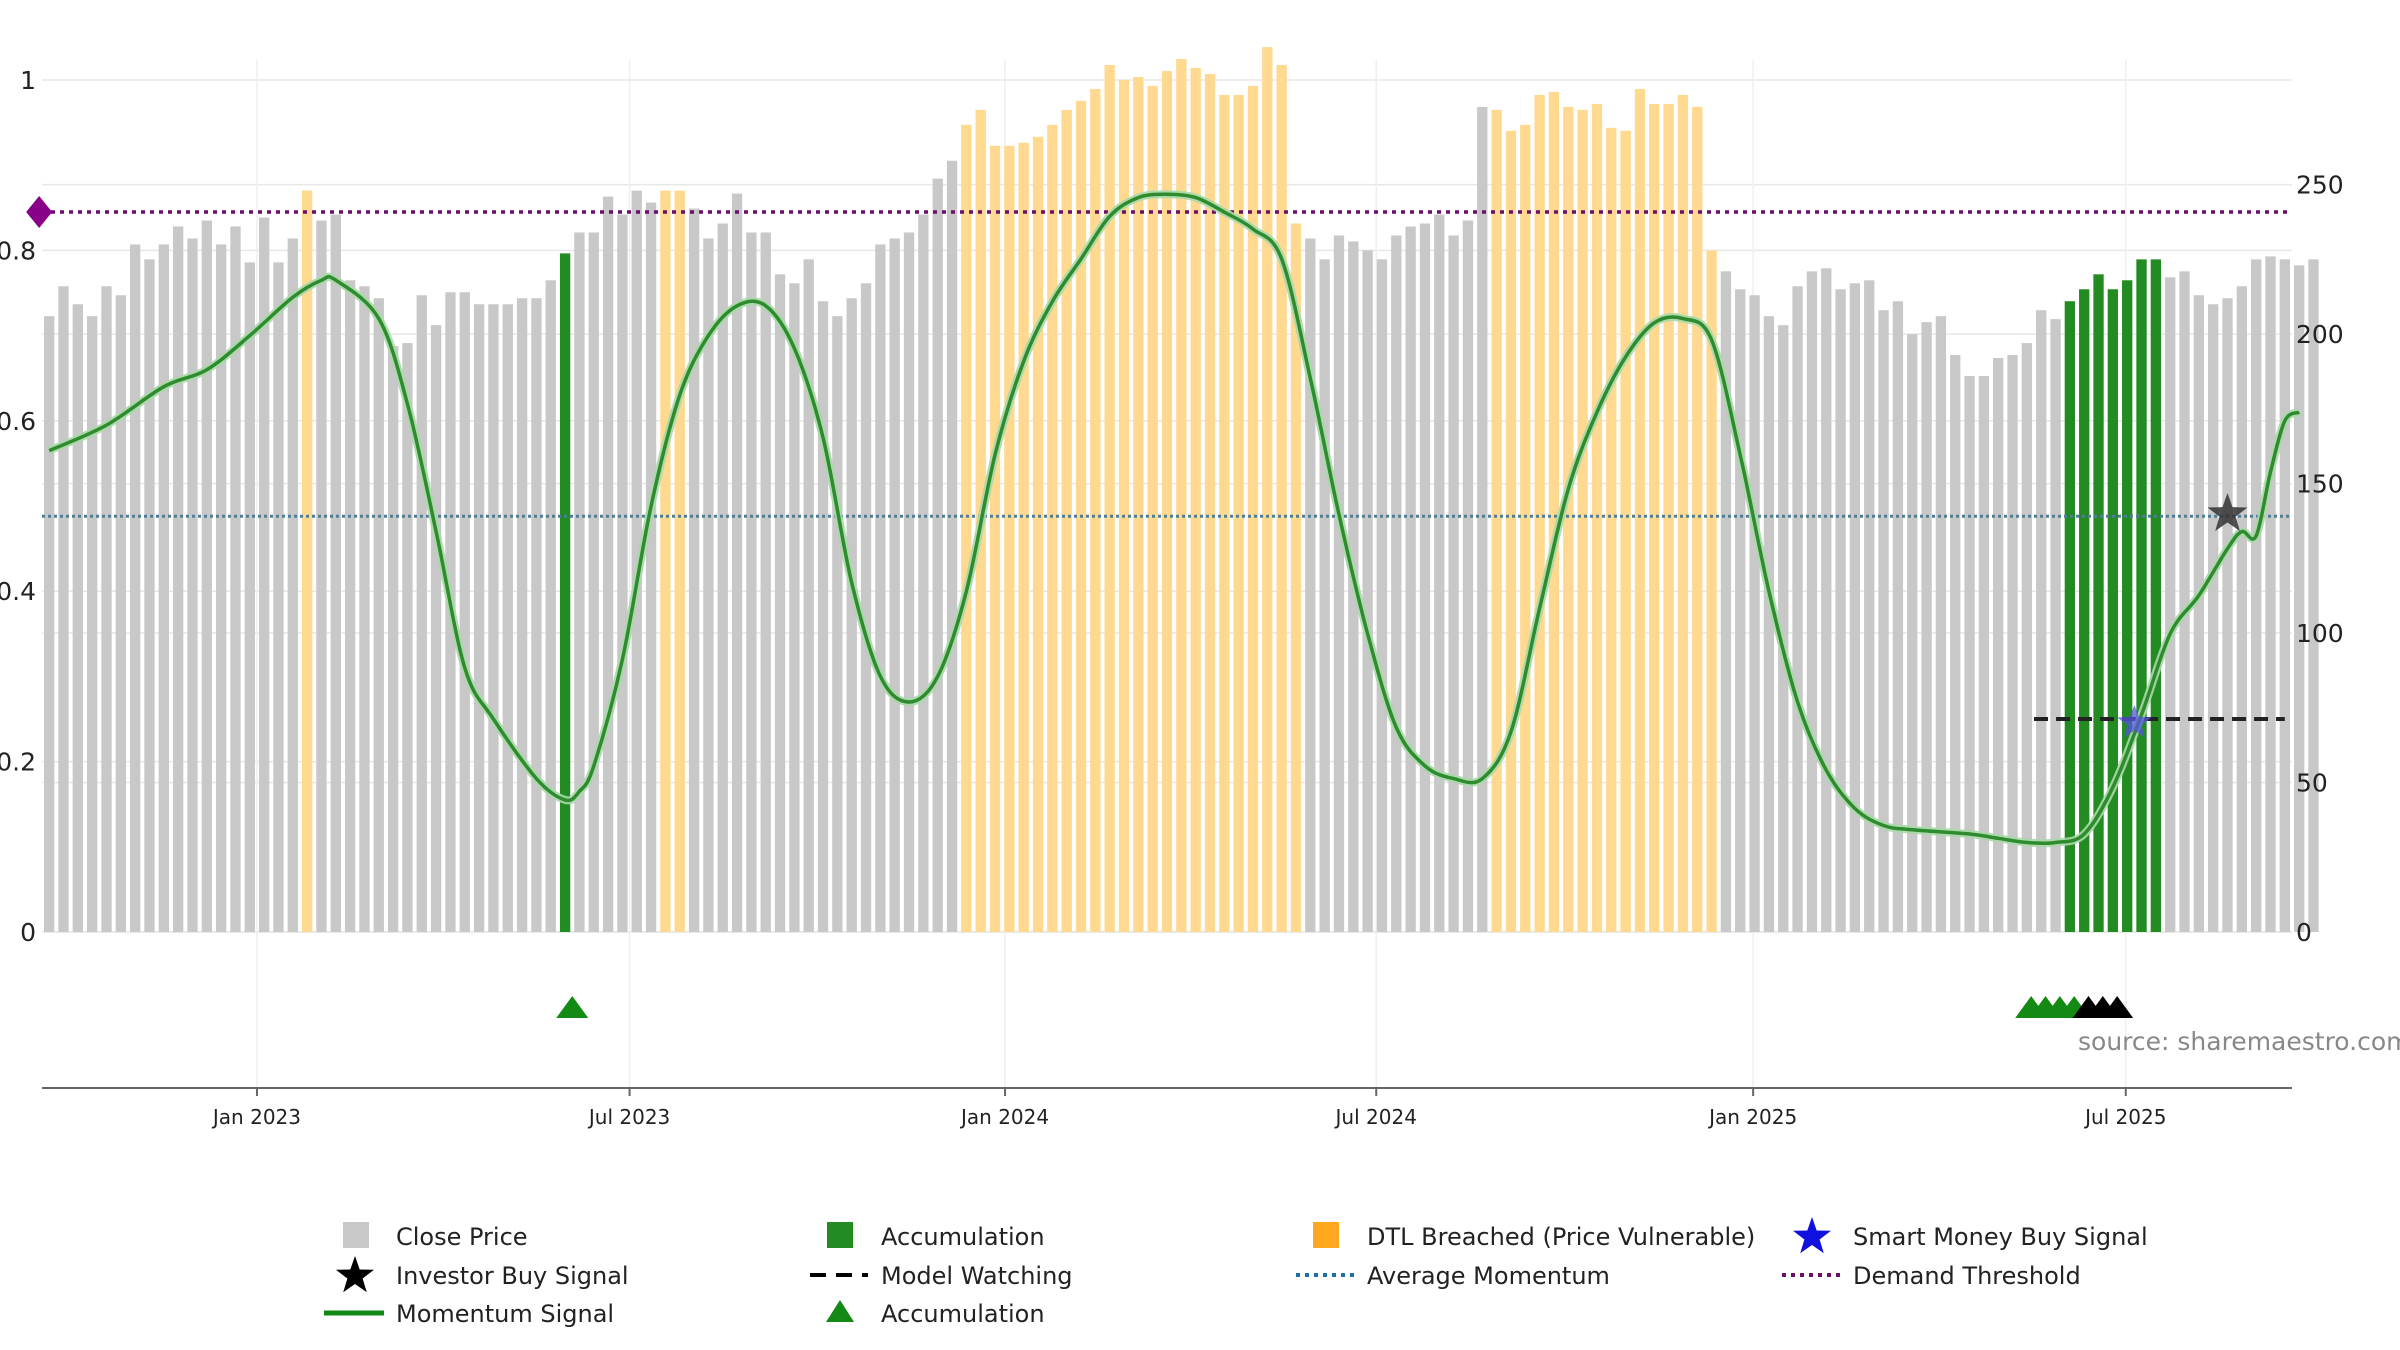 The image size is (2400, 1350). I want to click on legend-label-accumulation-triangle: Accumulation, so click(963, 1314).